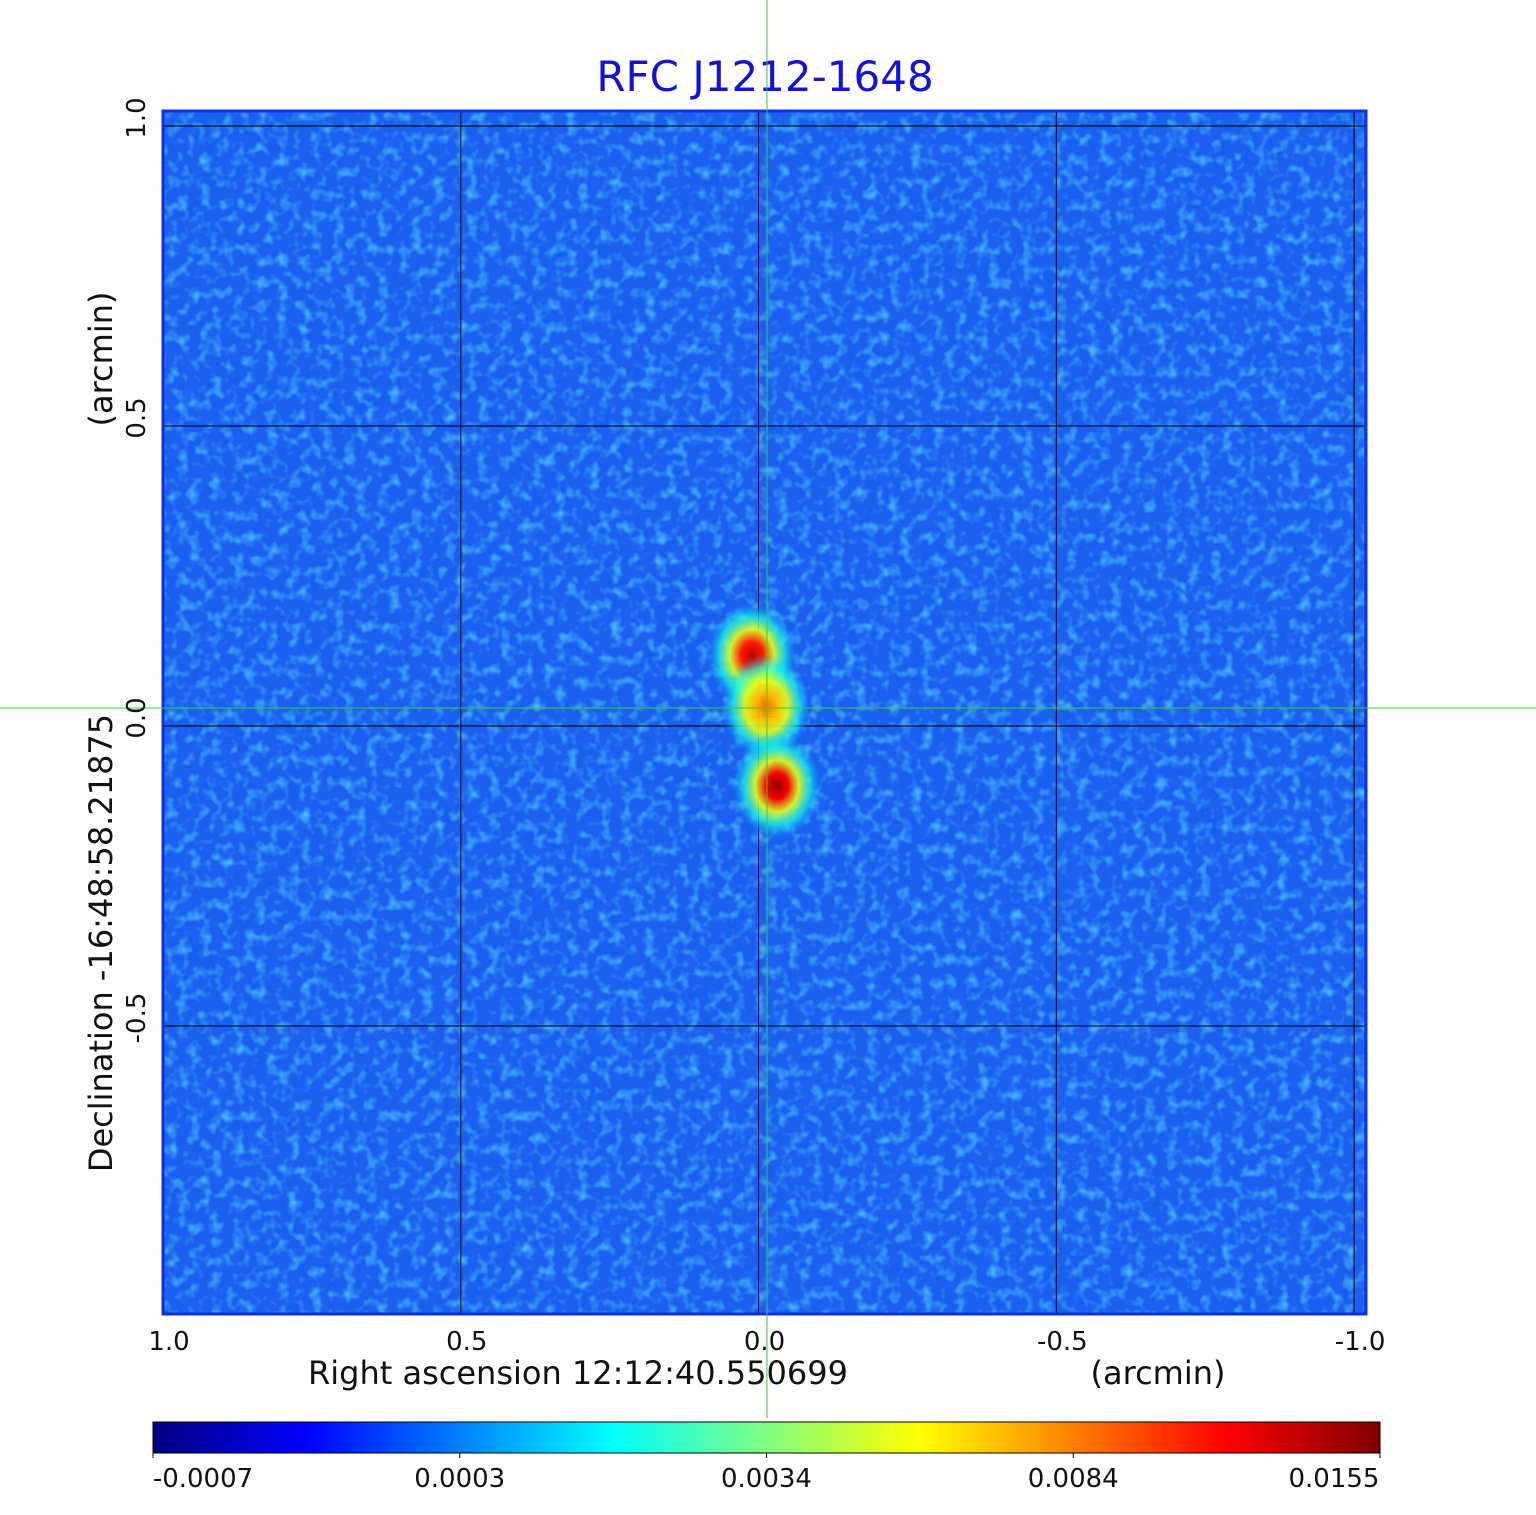 This screenshot has width=1536, height=1515. What do you see at coordinates (168, 1342) in the screenshot?
I see `x-tick-label: 1.0` at bounding box center [168, 1342].